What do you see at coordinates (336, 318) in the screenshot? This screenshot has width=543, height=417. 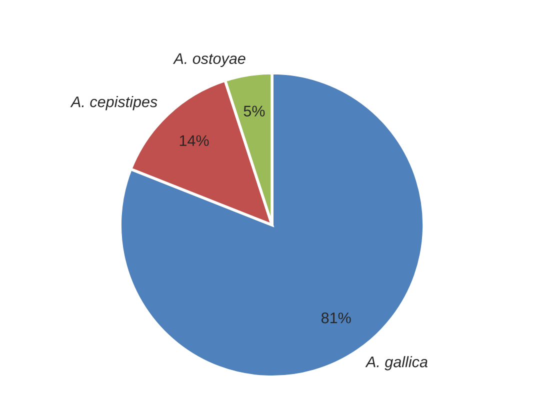 I see `data-label: 81%` at bounding box center [336, 318].